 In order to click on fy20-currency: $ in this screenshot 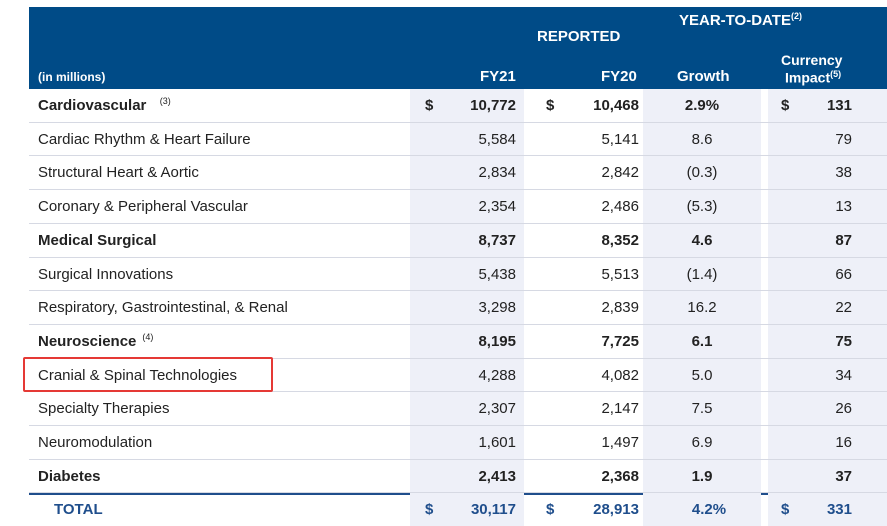, I will do `click(550, 105)`.